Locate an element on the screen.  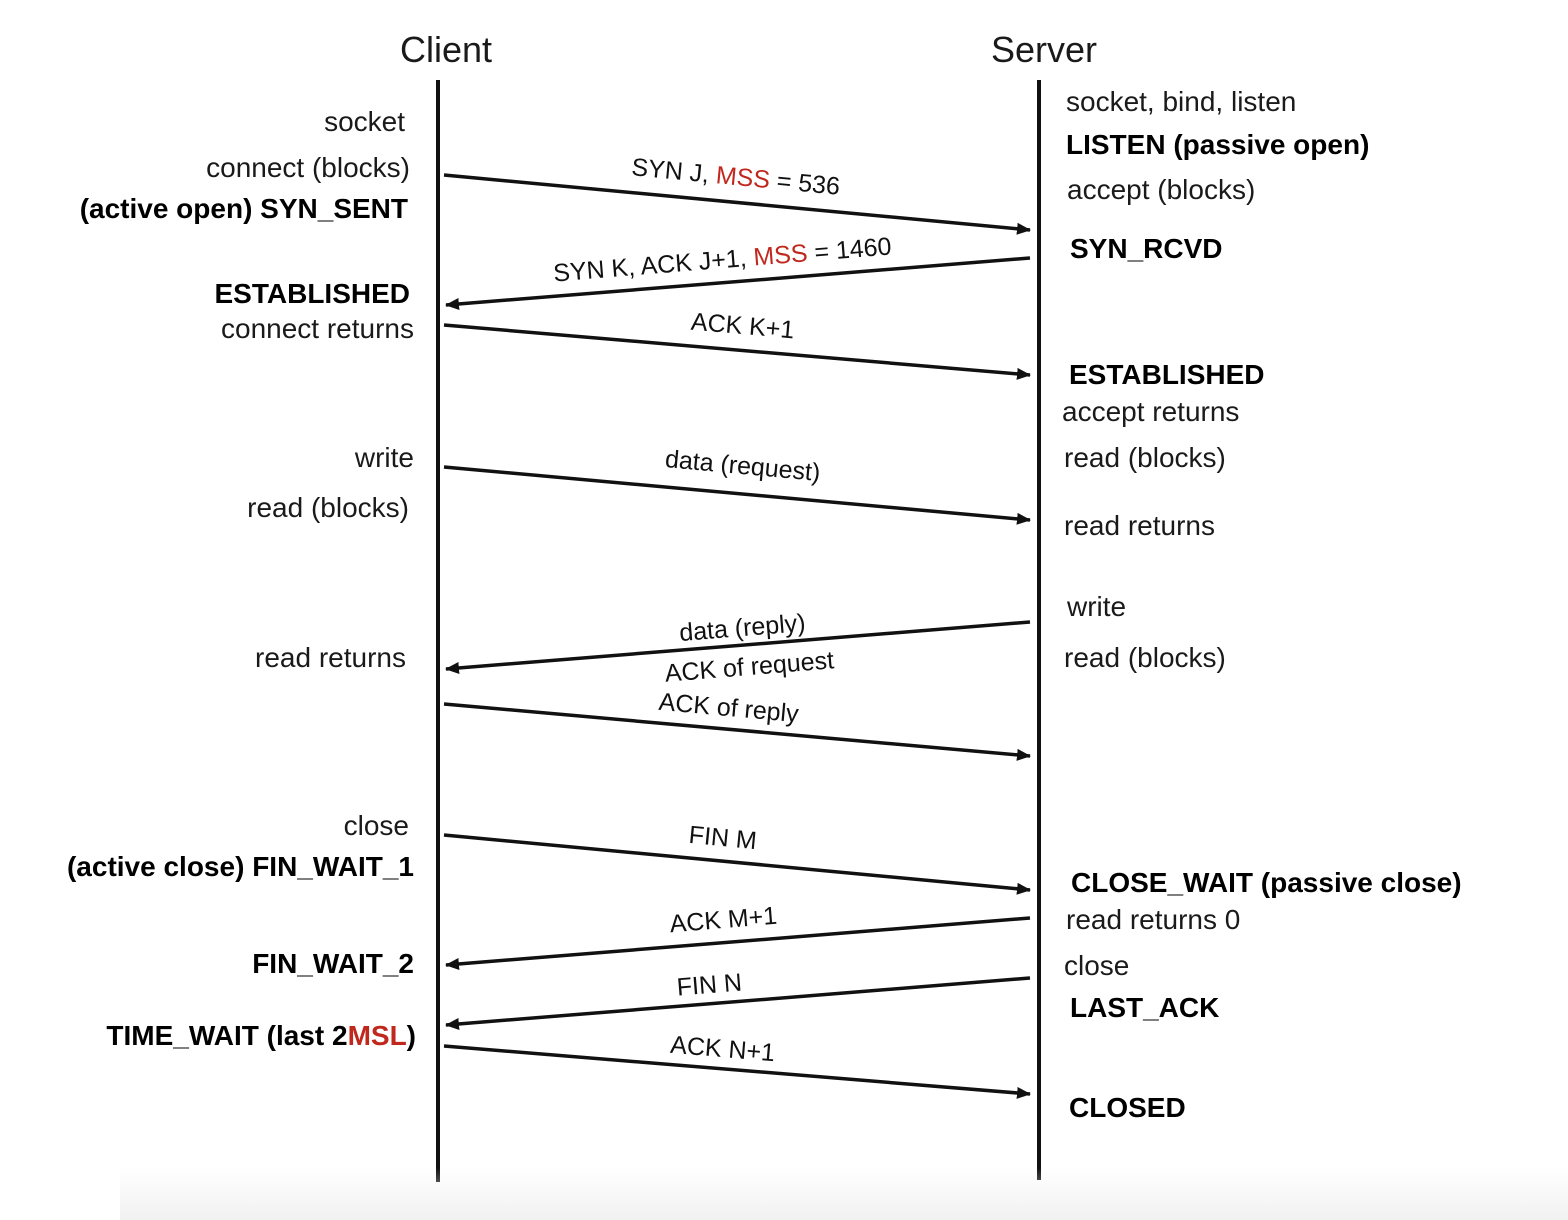
label-ack-m1: ACK M+1 is located at coordinates (724, 920).